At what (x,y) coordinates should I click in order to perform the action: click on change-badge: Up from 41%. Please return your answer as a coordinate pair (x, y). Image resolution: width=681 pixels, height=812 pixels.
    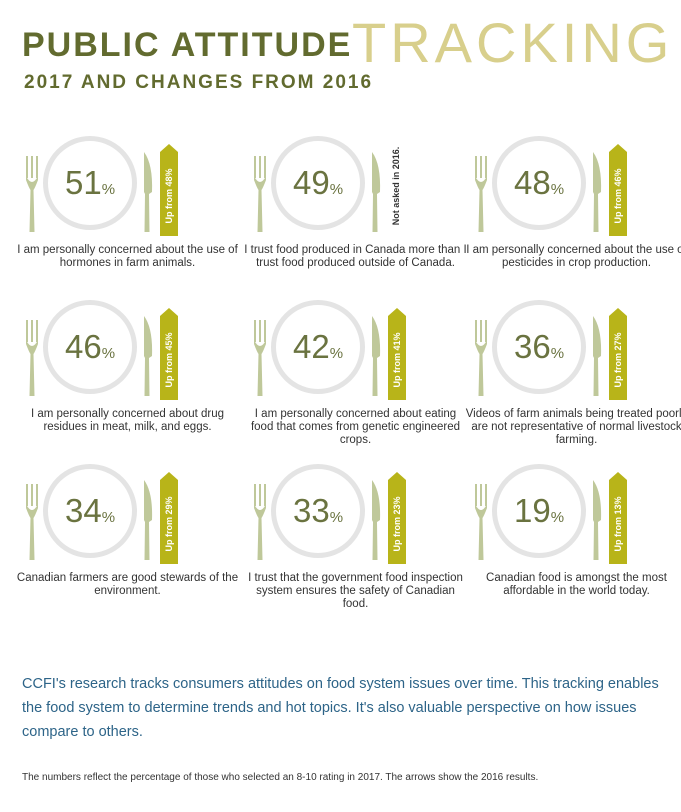
    Looking at the image, I should click on (397, 354).